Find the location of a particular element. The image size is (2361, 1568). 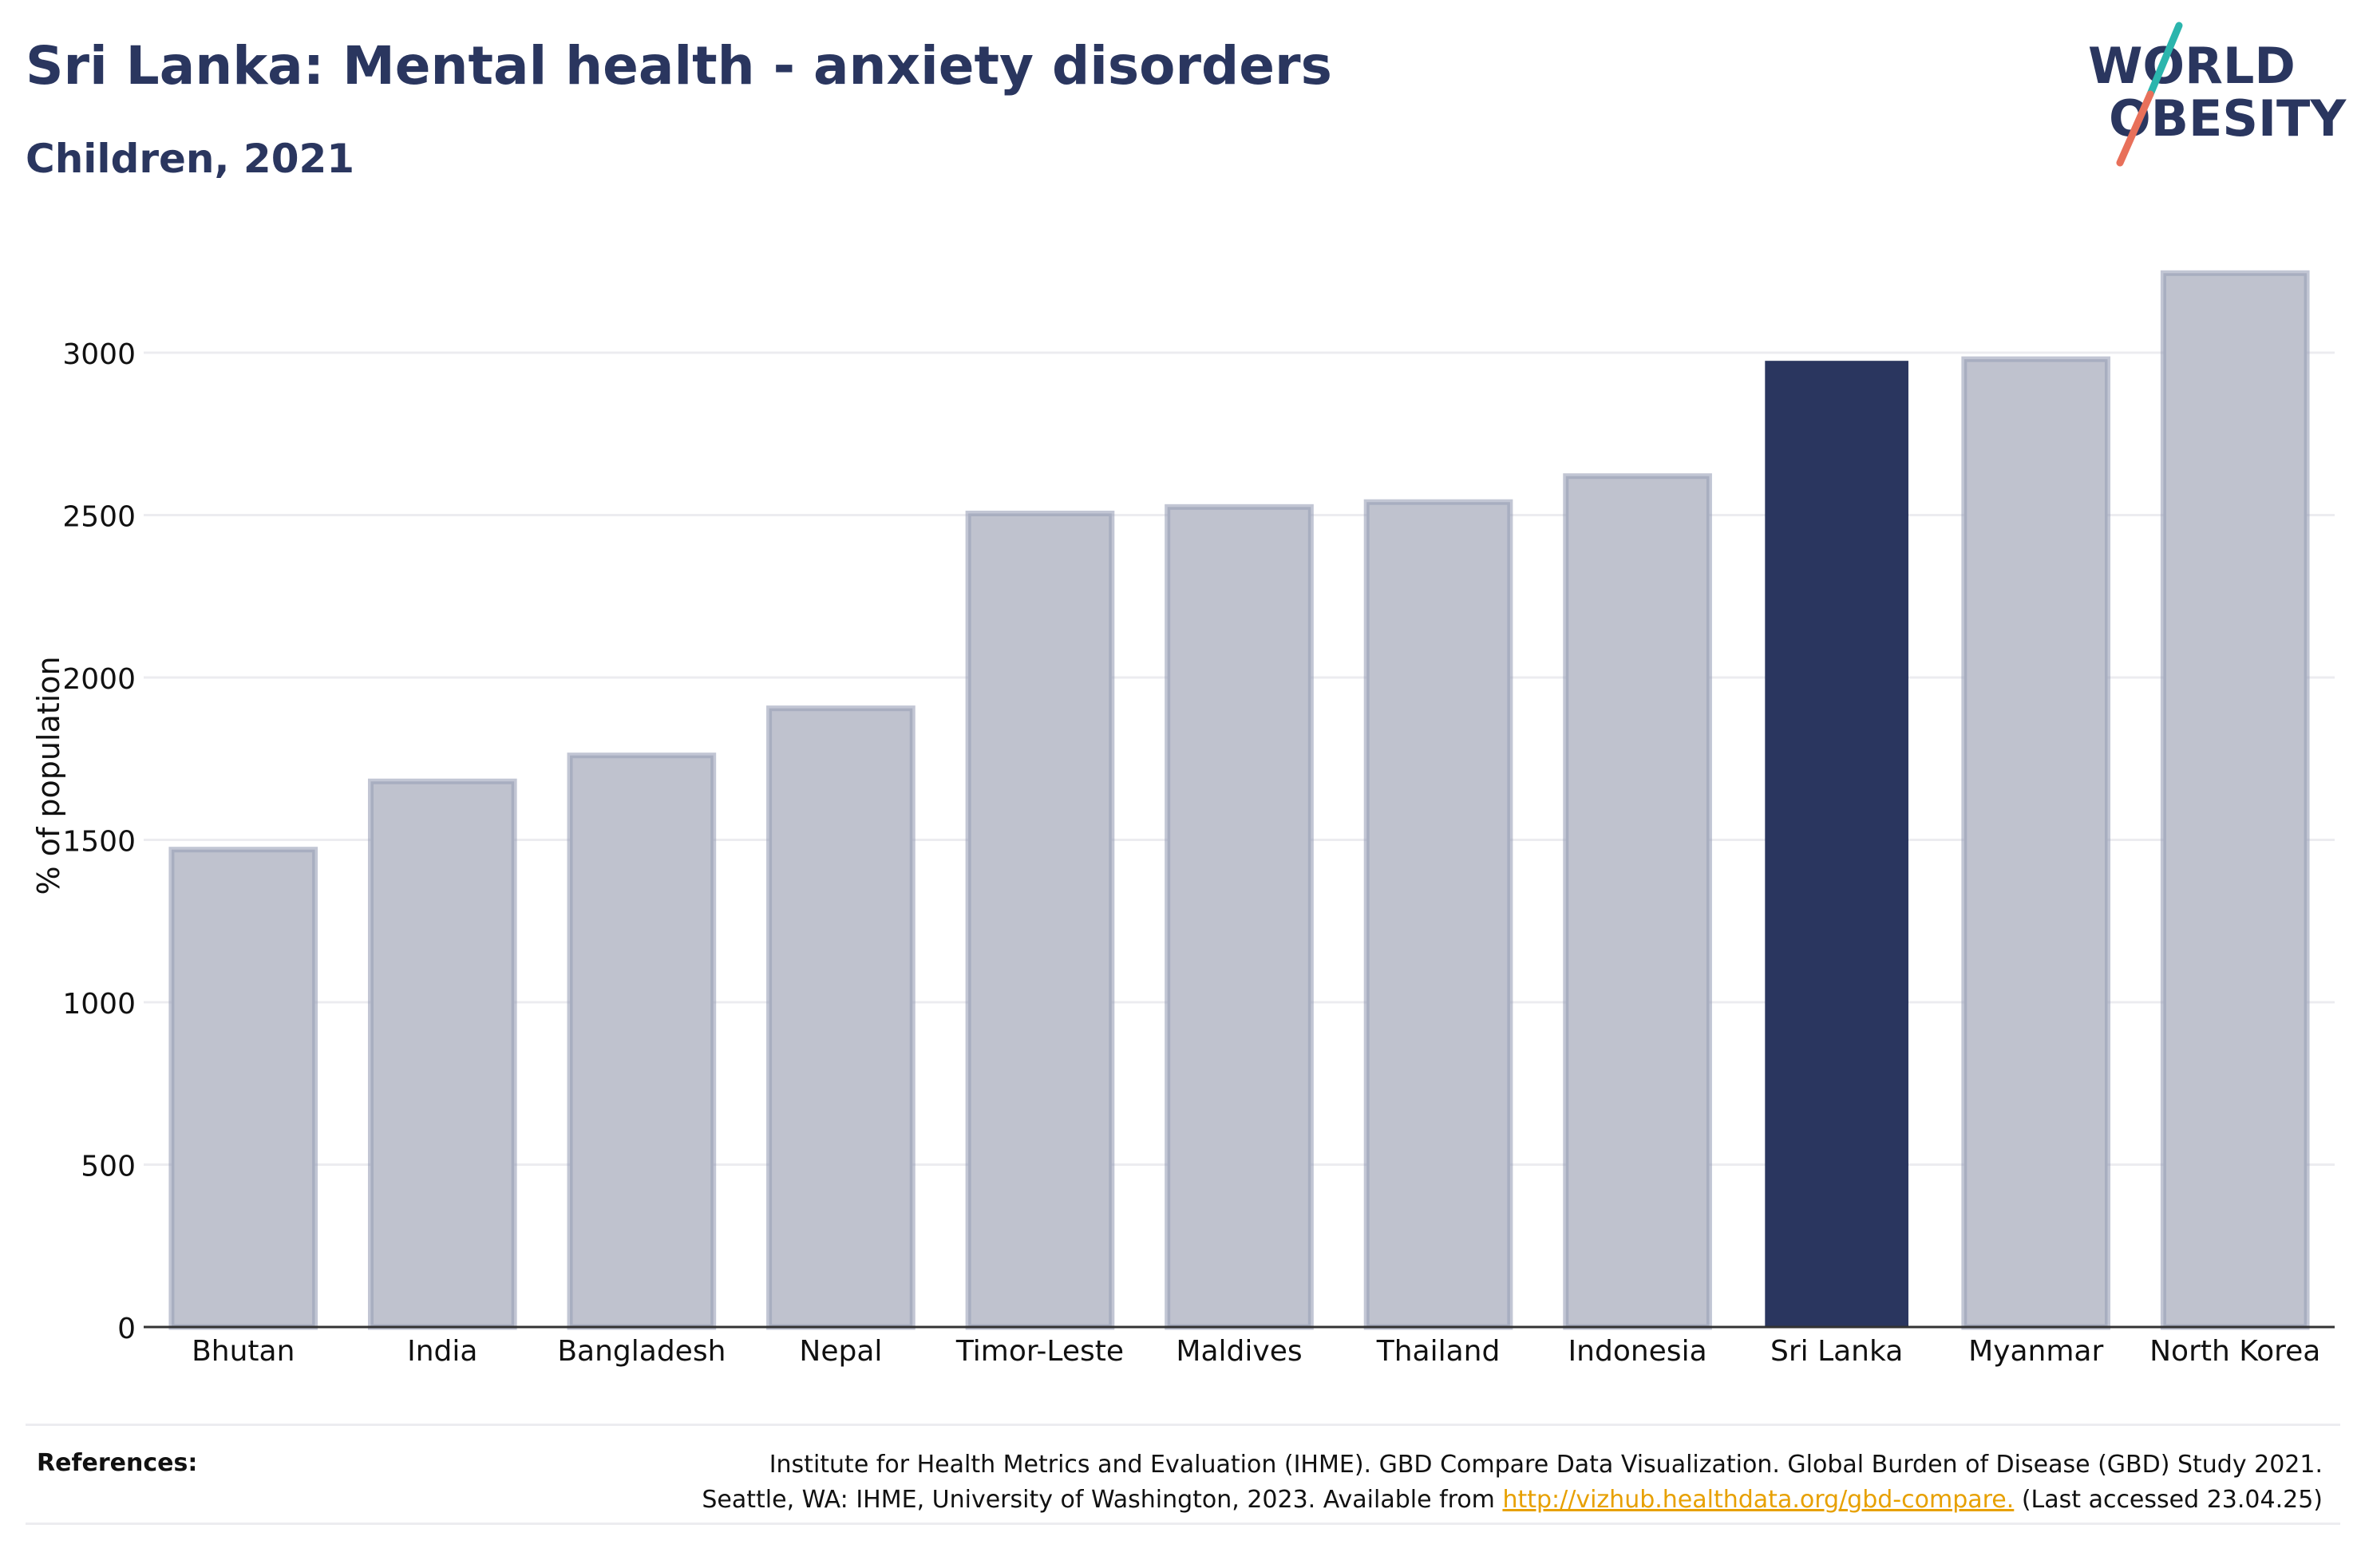

x-tick-label: Nepal is located at coordinates (840, 1351).